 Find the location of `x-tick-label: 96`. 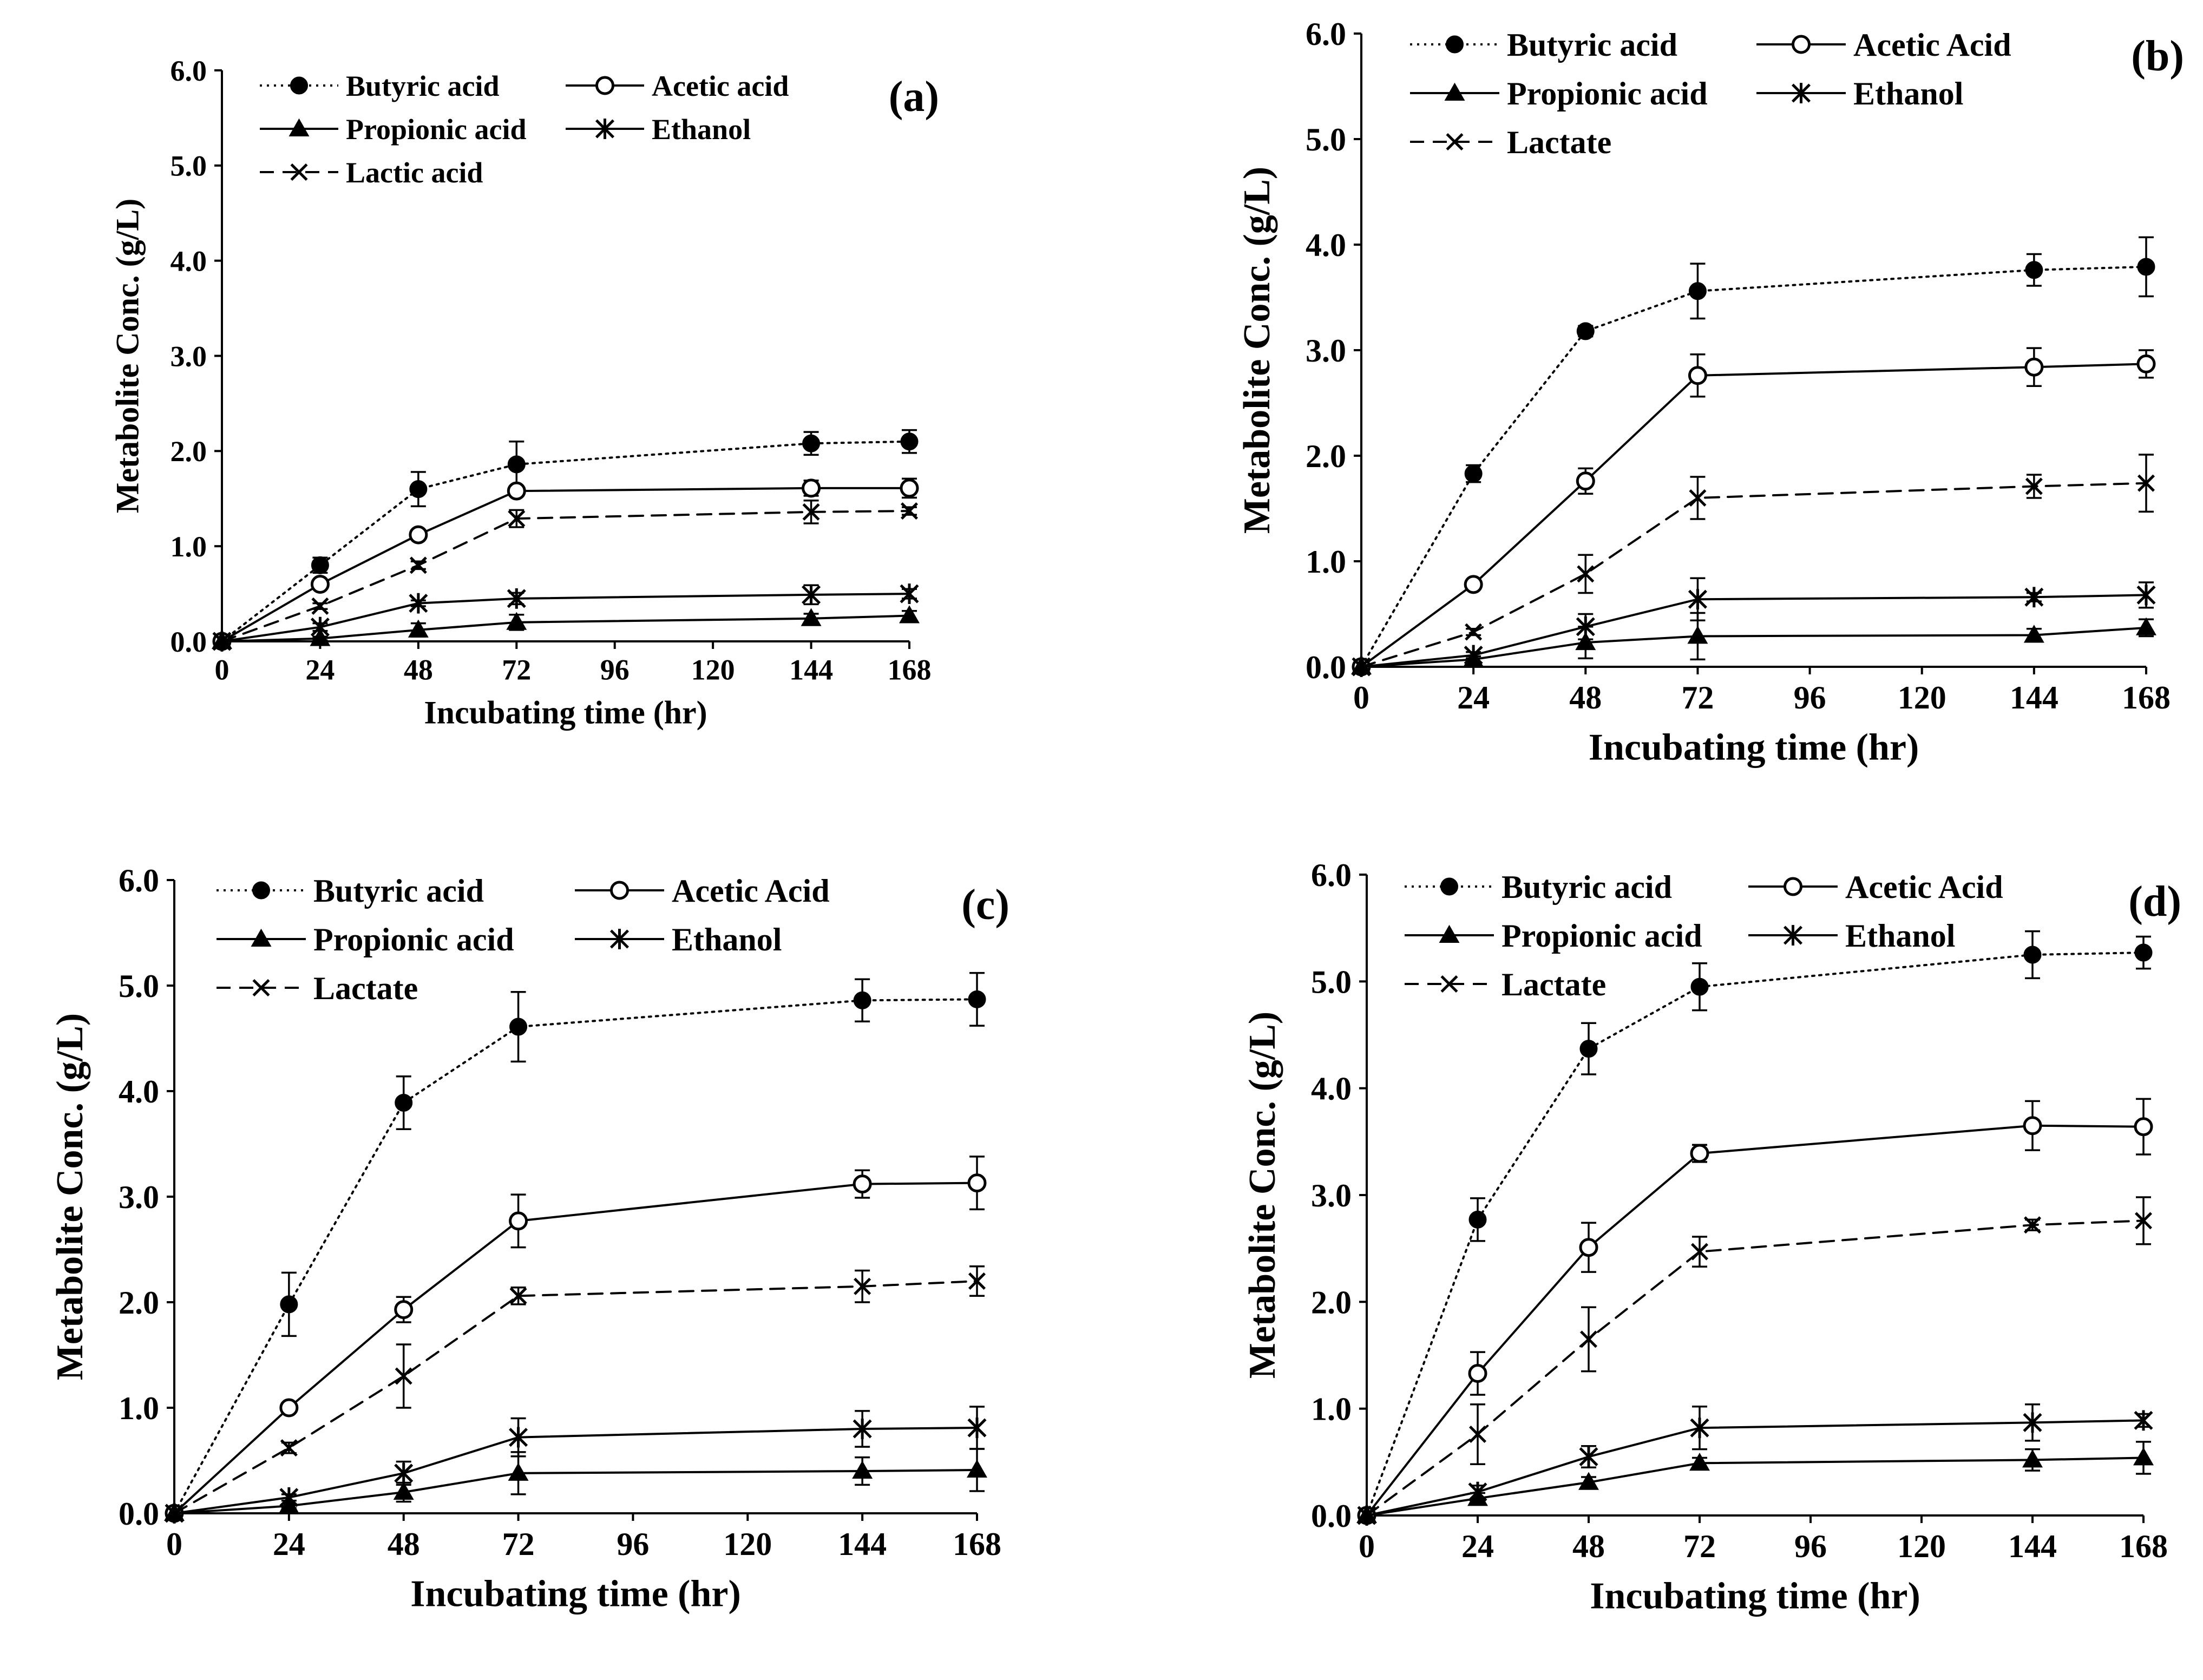

x-tick-label: 96 is located at coordinates (633, 1544).